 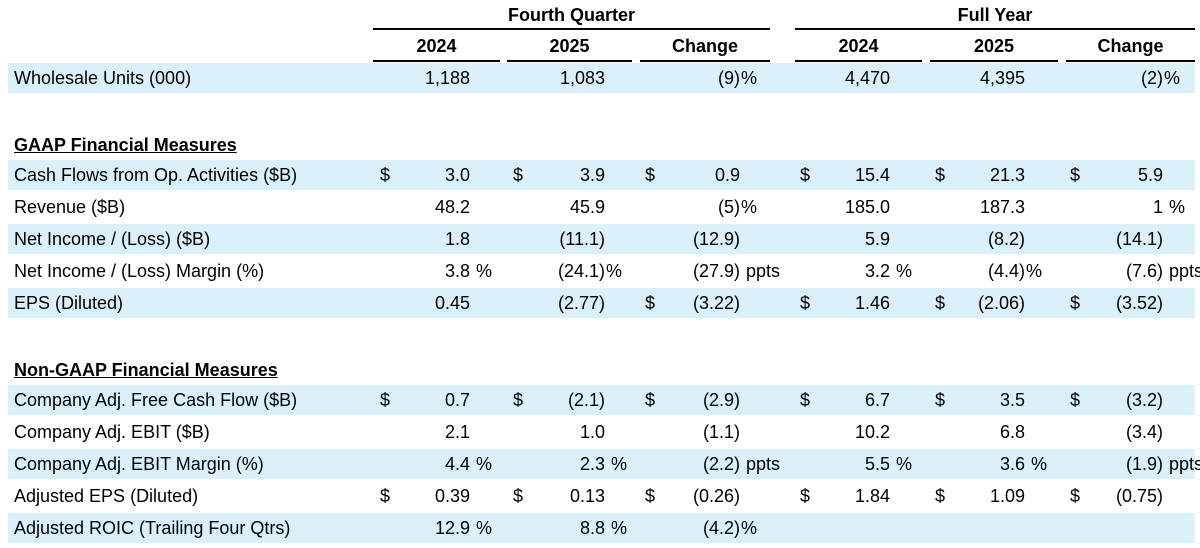 I want to click on section-title: Non-GAAP Financial Measures, so click(x=146, y=370).